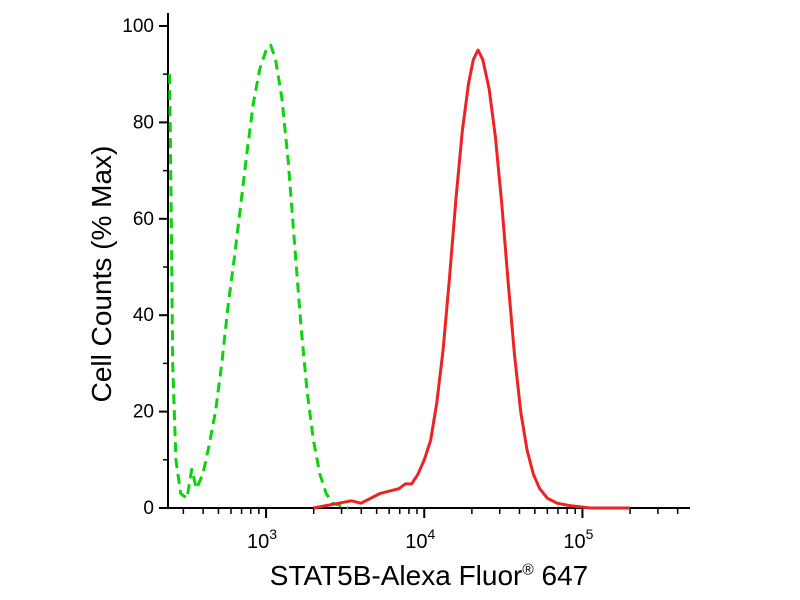 The height and width of the screenshot is (600, 800). What do you see at coordinates (143, 315) in the screenshot?
I see `y-tick-label: 40` at bounding box center [143, 315].